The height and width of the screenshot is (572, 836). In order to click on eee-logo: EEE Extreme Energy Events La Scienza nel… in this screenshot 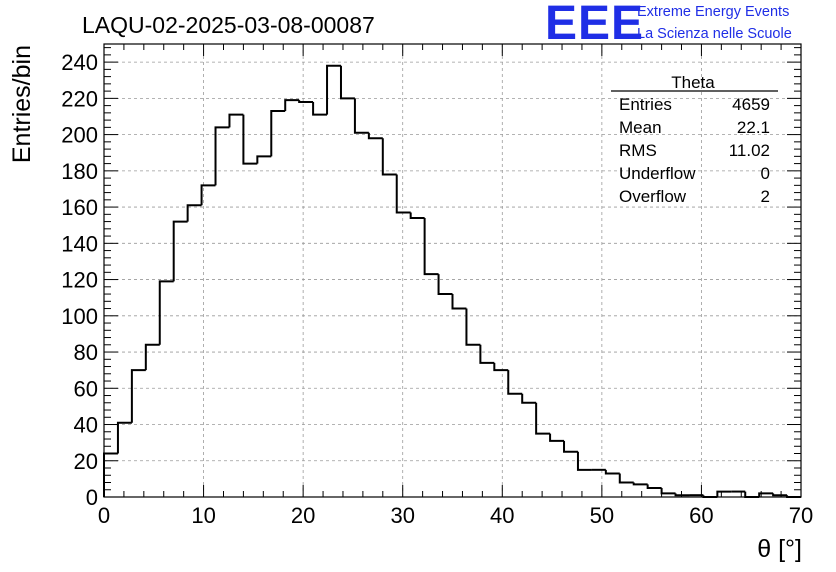, I will do `click(690, 25)`.